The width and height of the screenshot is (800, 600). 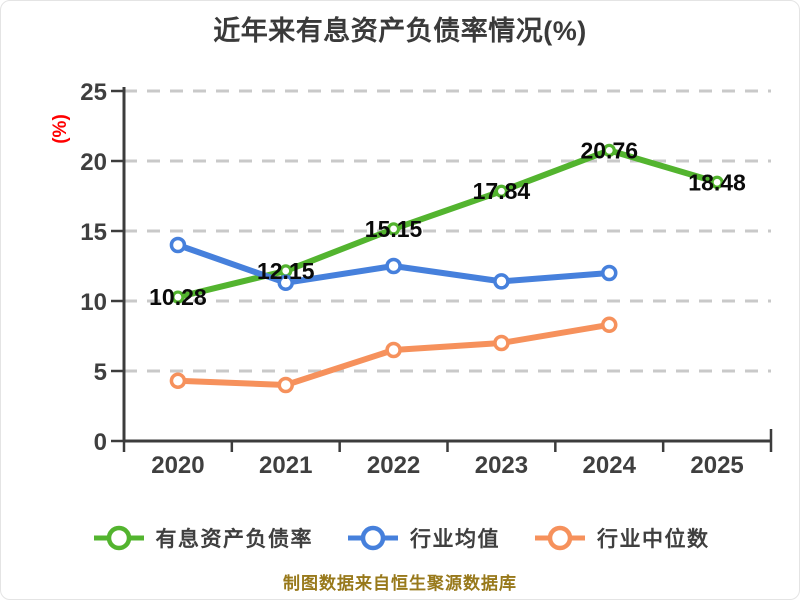 What do you see at coordinates (100, 372) in the screenshot?
I see `y-tick-label: 5` at bounding box center [100, 372].